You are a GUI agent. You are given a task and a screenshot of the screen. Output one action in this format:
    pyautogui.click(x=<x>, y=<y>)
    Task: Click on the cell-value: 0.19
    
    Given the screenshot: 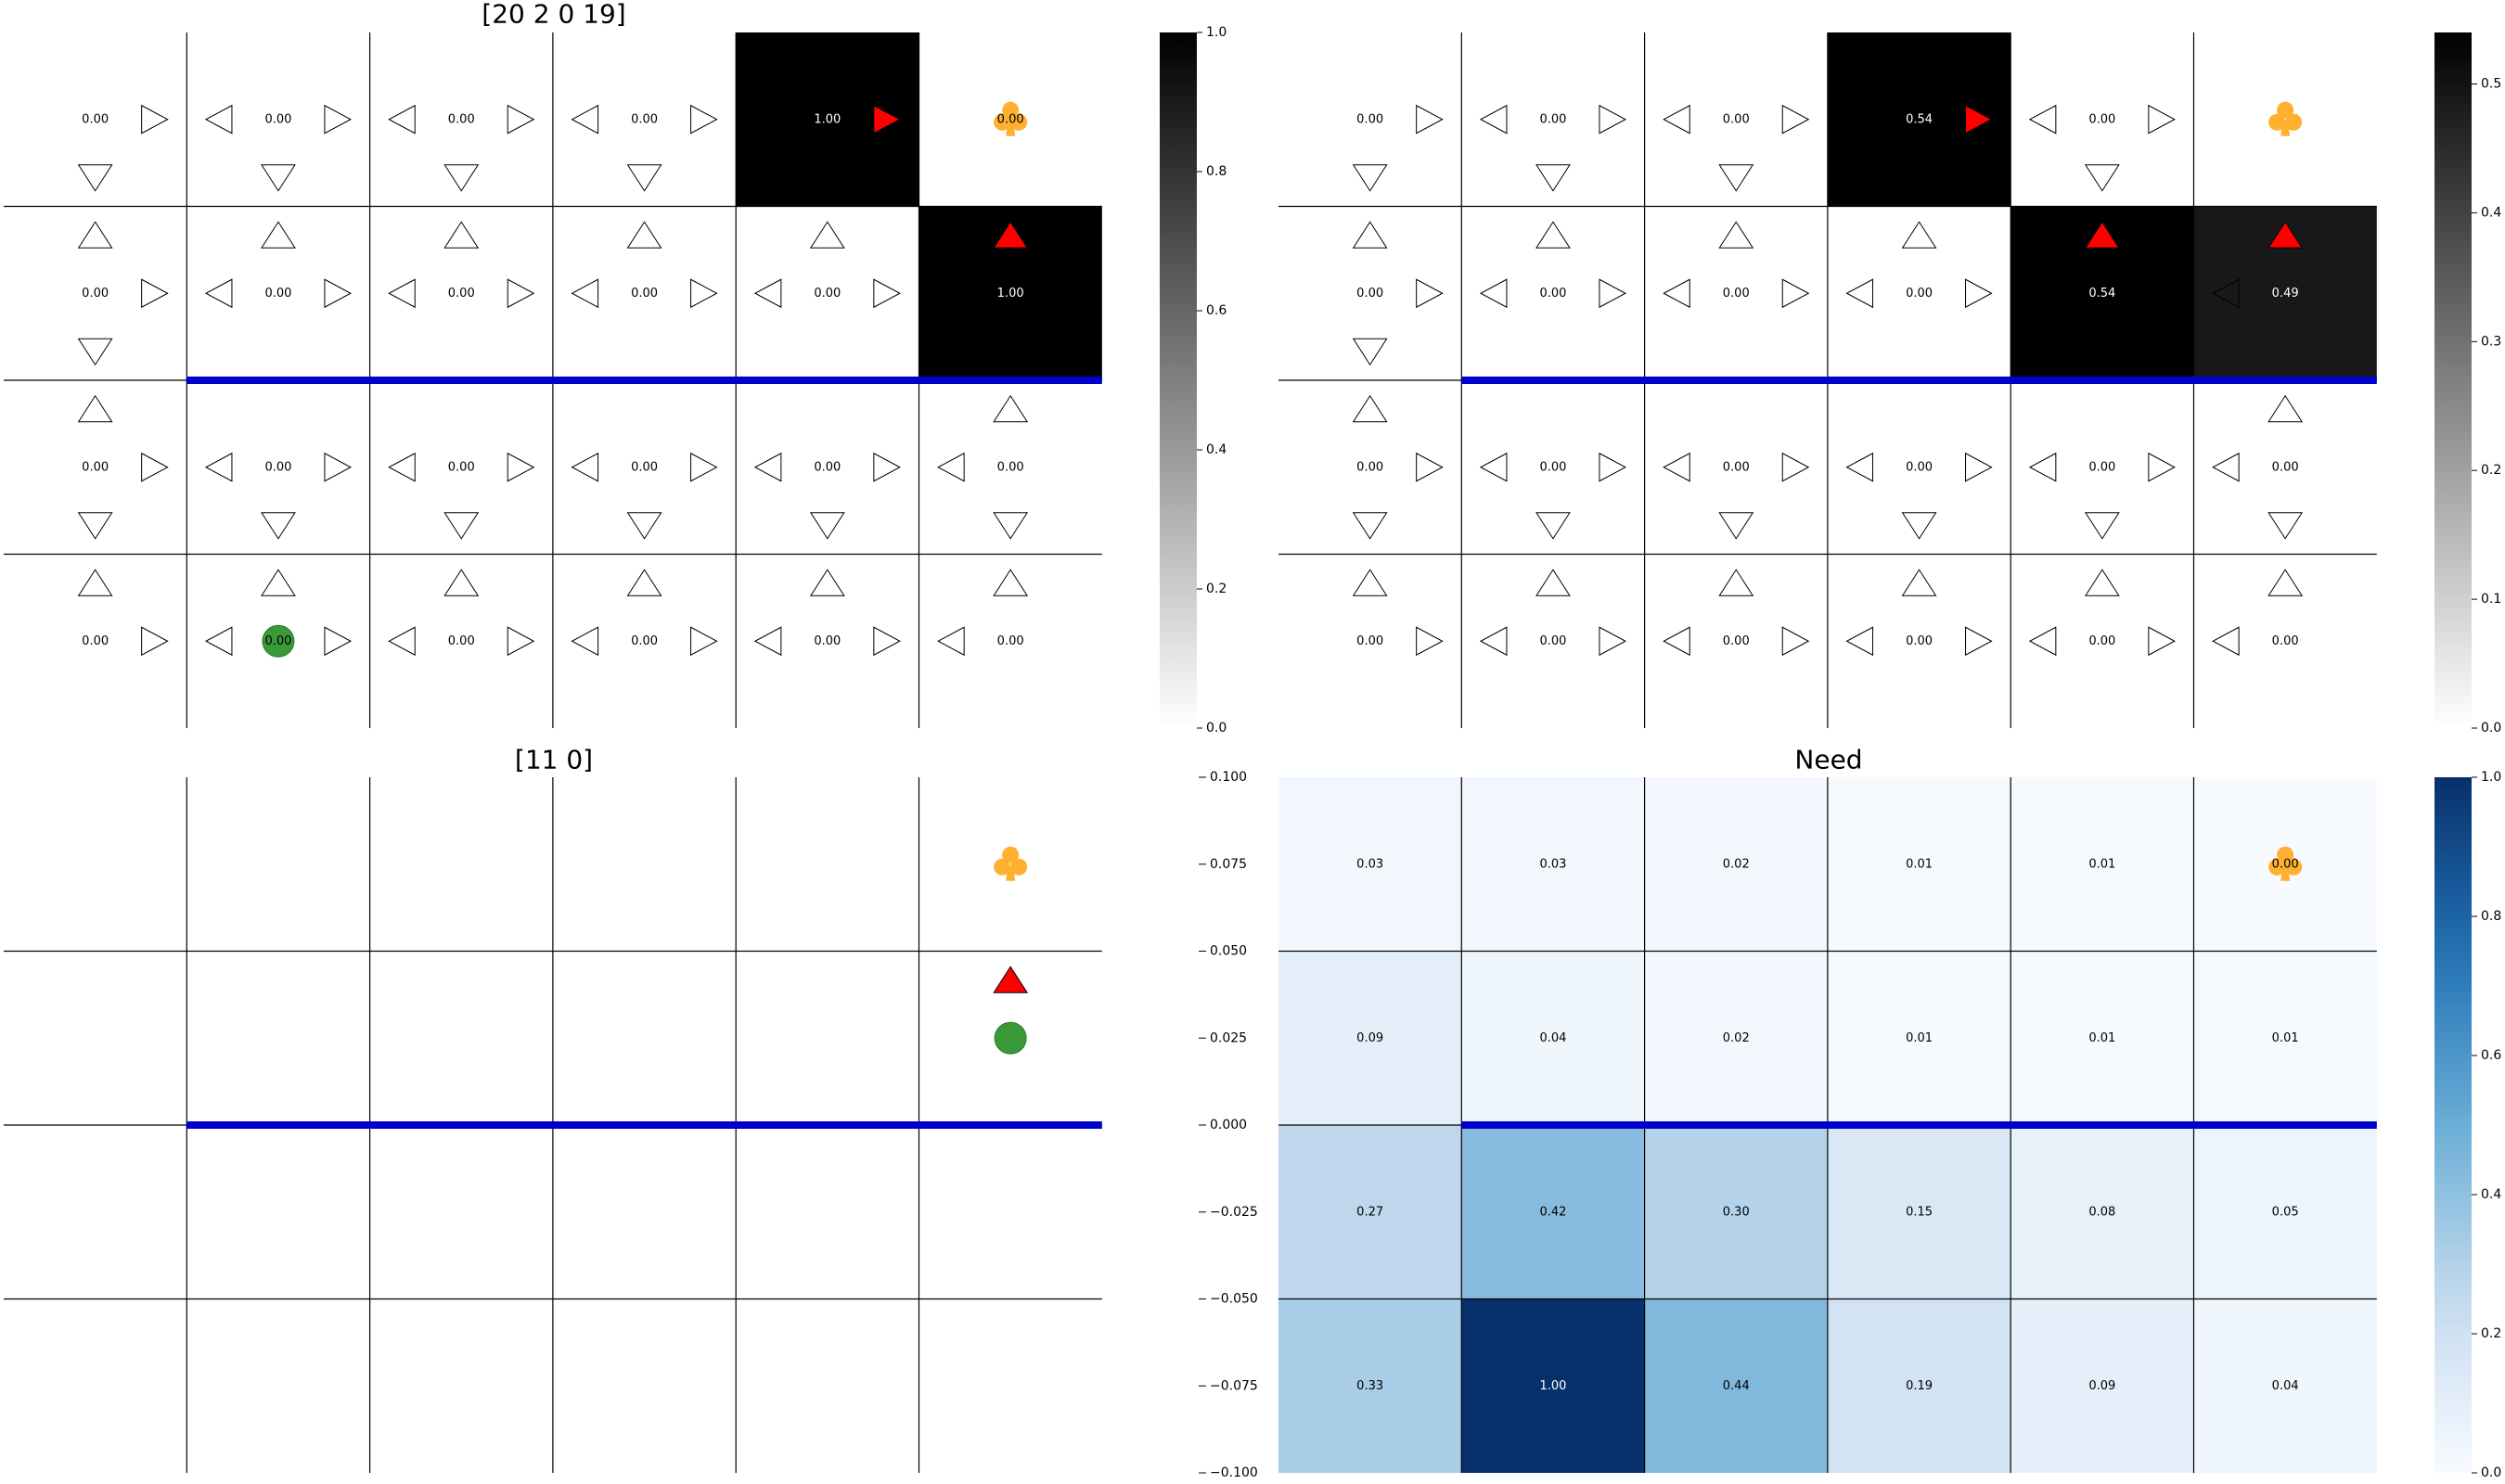 What is the action you would take?
    pyautogui.click(x=1919, y=1386)
    